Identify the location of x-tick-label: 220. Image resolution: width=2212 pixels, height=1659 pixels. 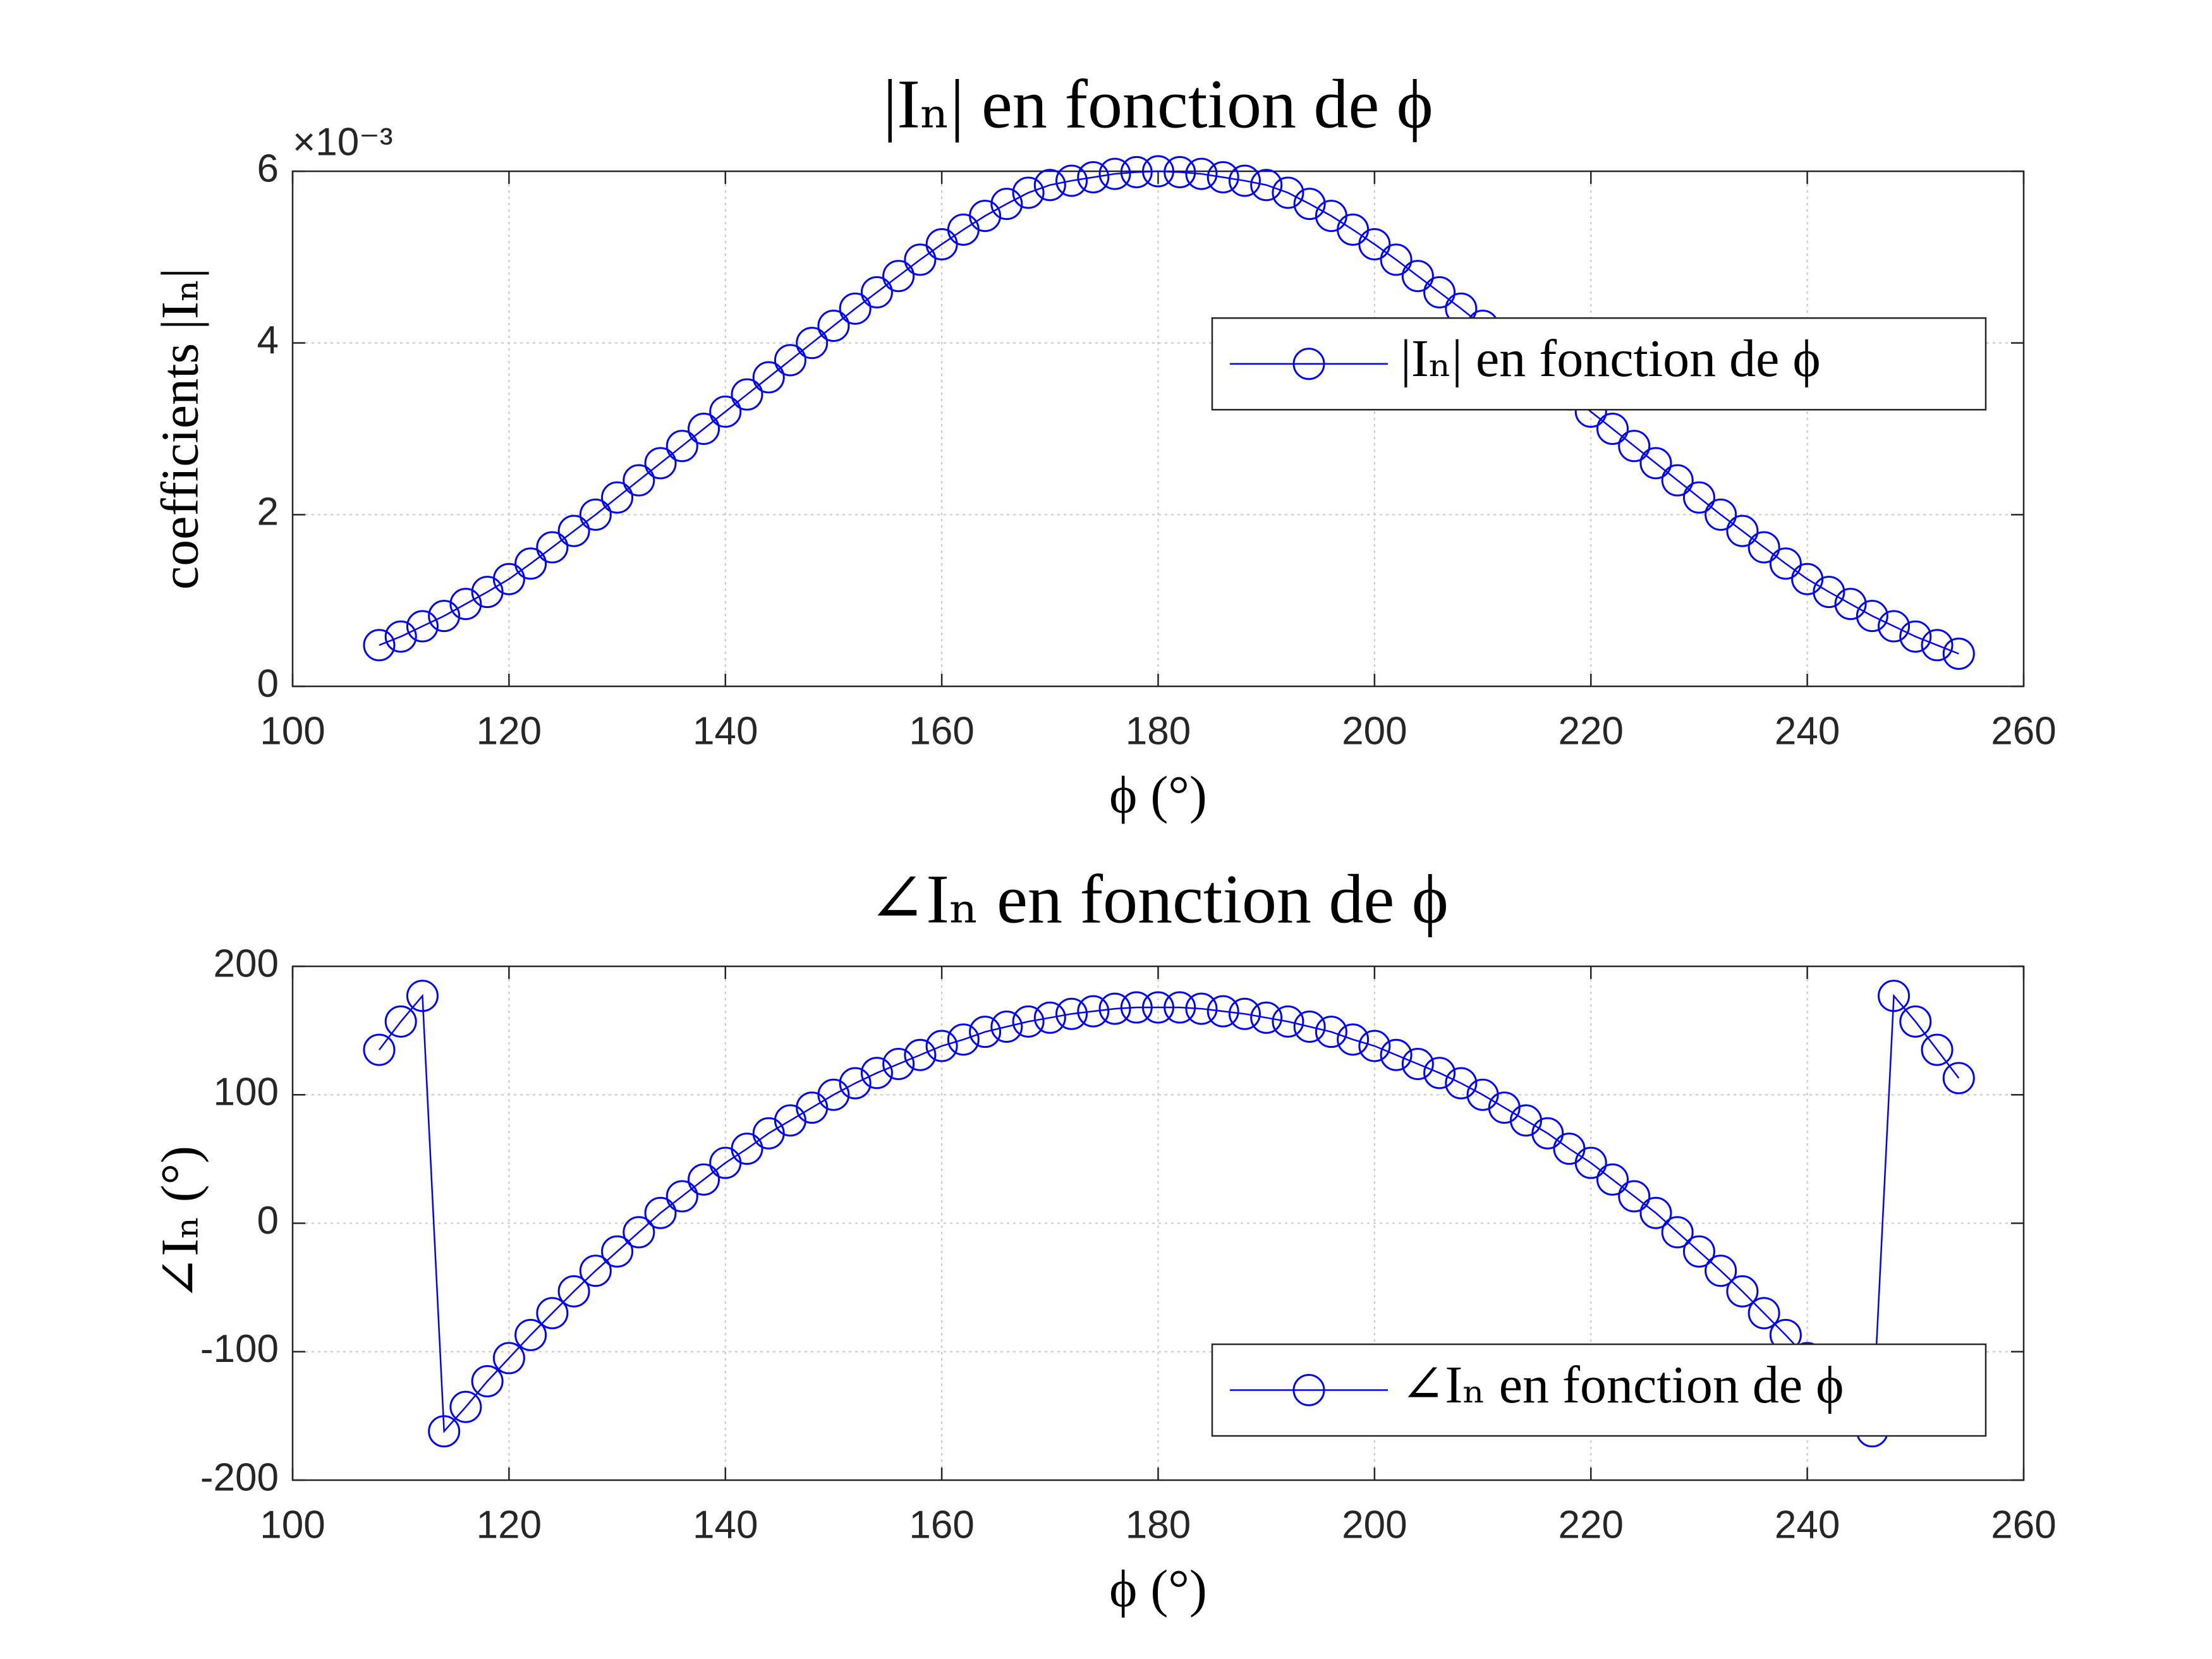
(1591, 1525).